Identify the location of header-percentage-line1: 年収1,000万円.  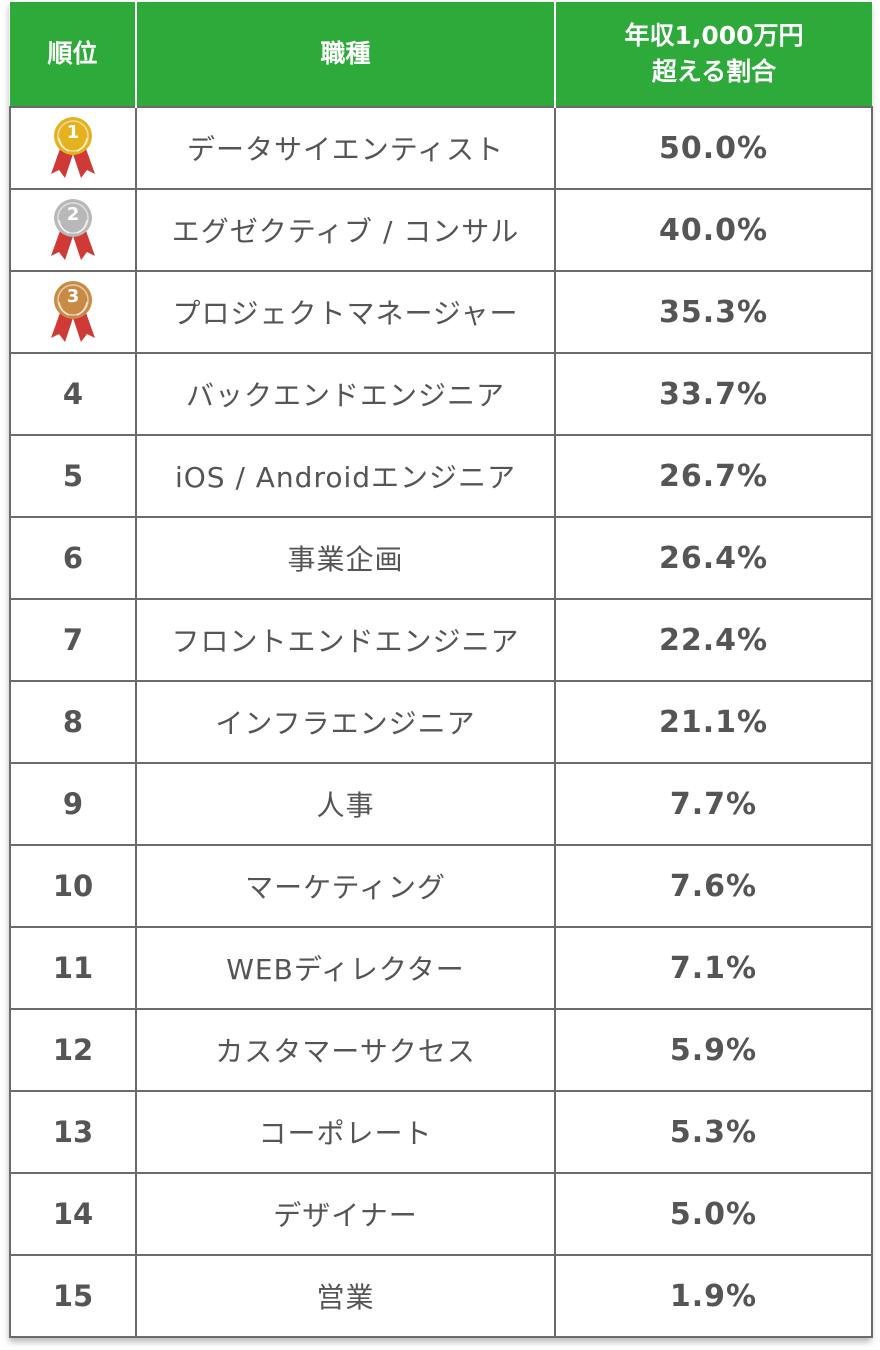
(714, 35).